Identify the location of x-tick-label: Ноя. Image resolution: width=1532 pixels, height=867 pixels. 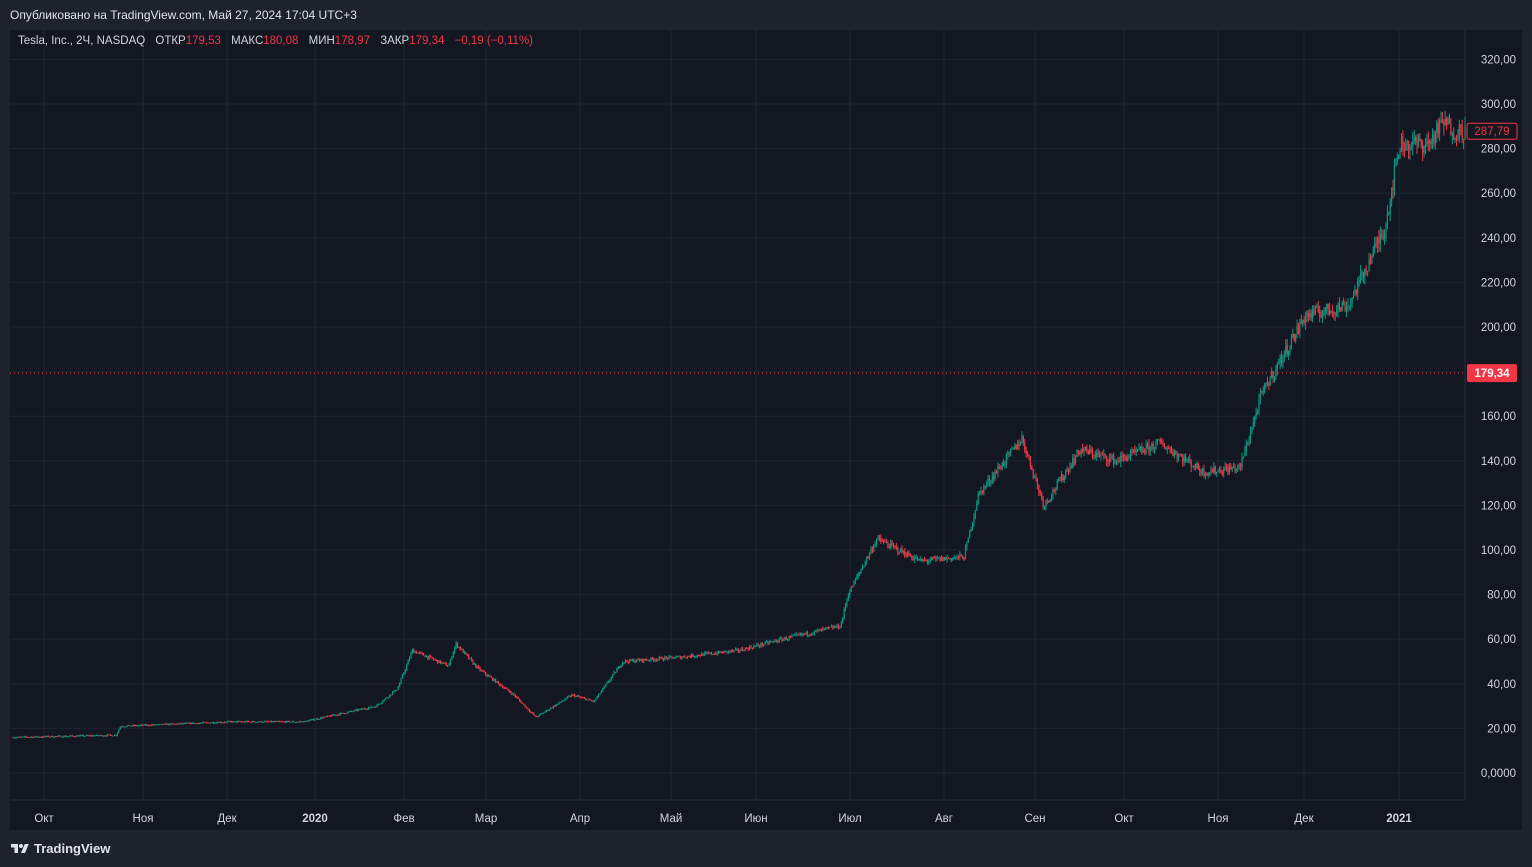
(1218, 819).